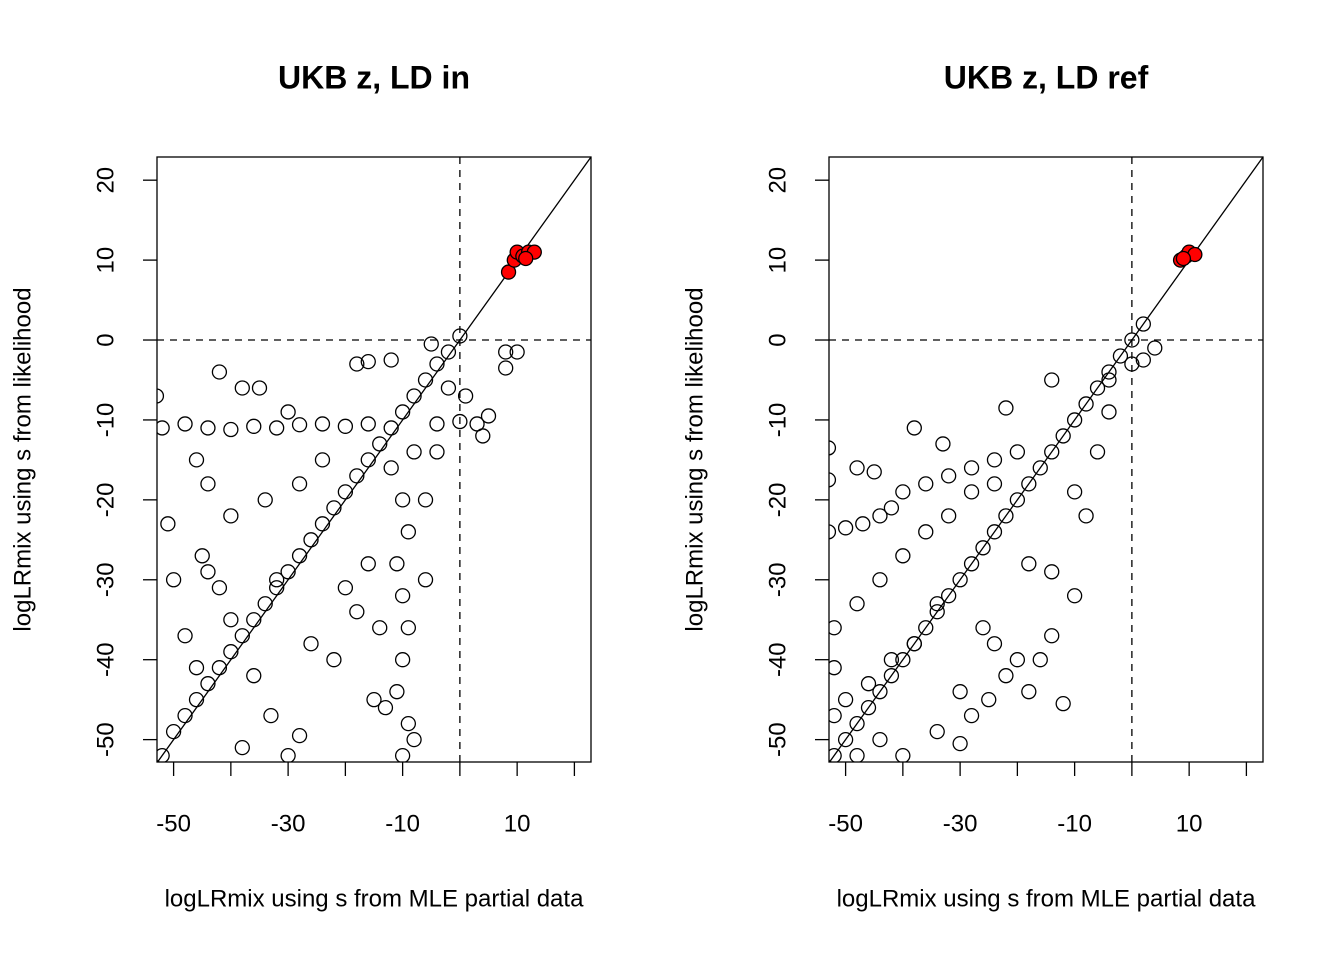  I want to click on y-tick-label: -40, so click(777, 659).